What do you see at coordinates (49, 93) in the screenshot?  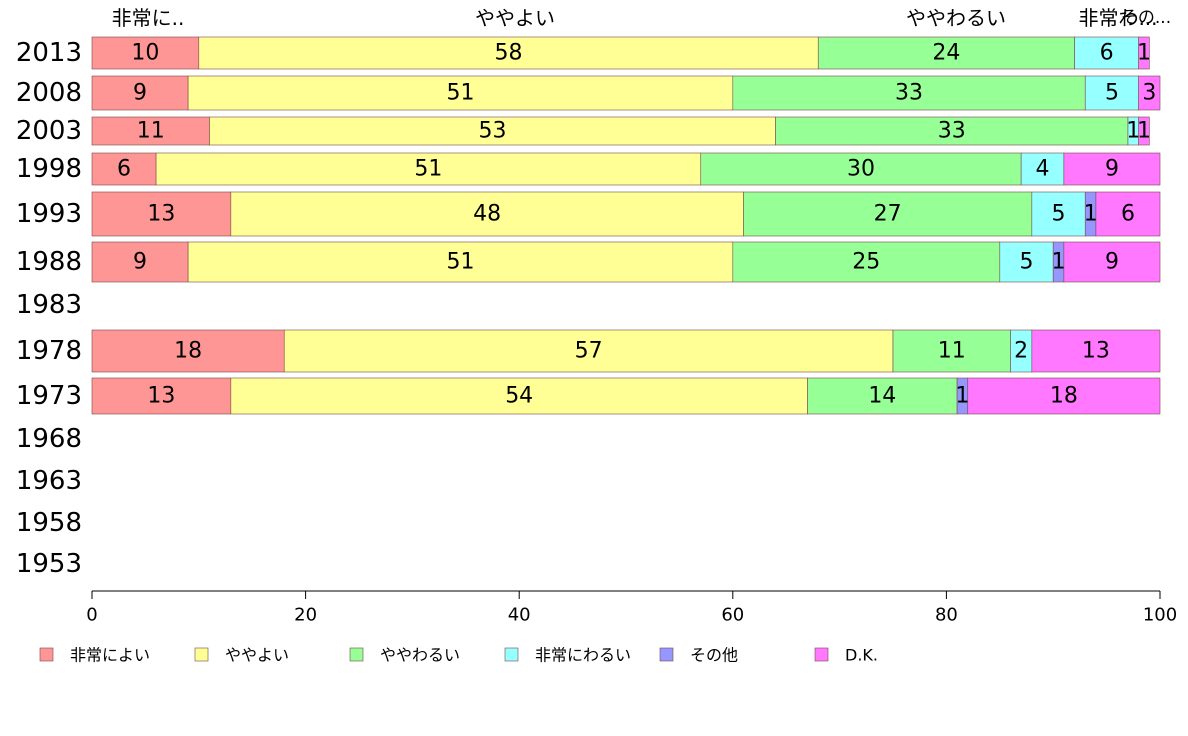 I see `category-label-2008: 2008` at bounding box center [49, 93].